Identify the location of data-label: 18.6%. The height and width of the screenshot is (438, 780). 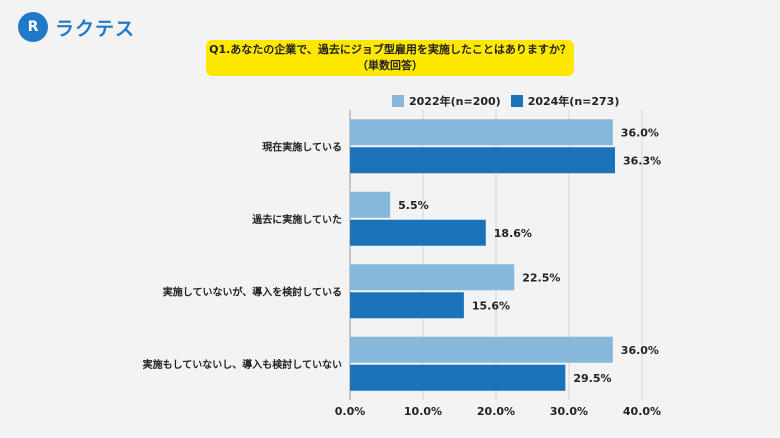
(513, 233).